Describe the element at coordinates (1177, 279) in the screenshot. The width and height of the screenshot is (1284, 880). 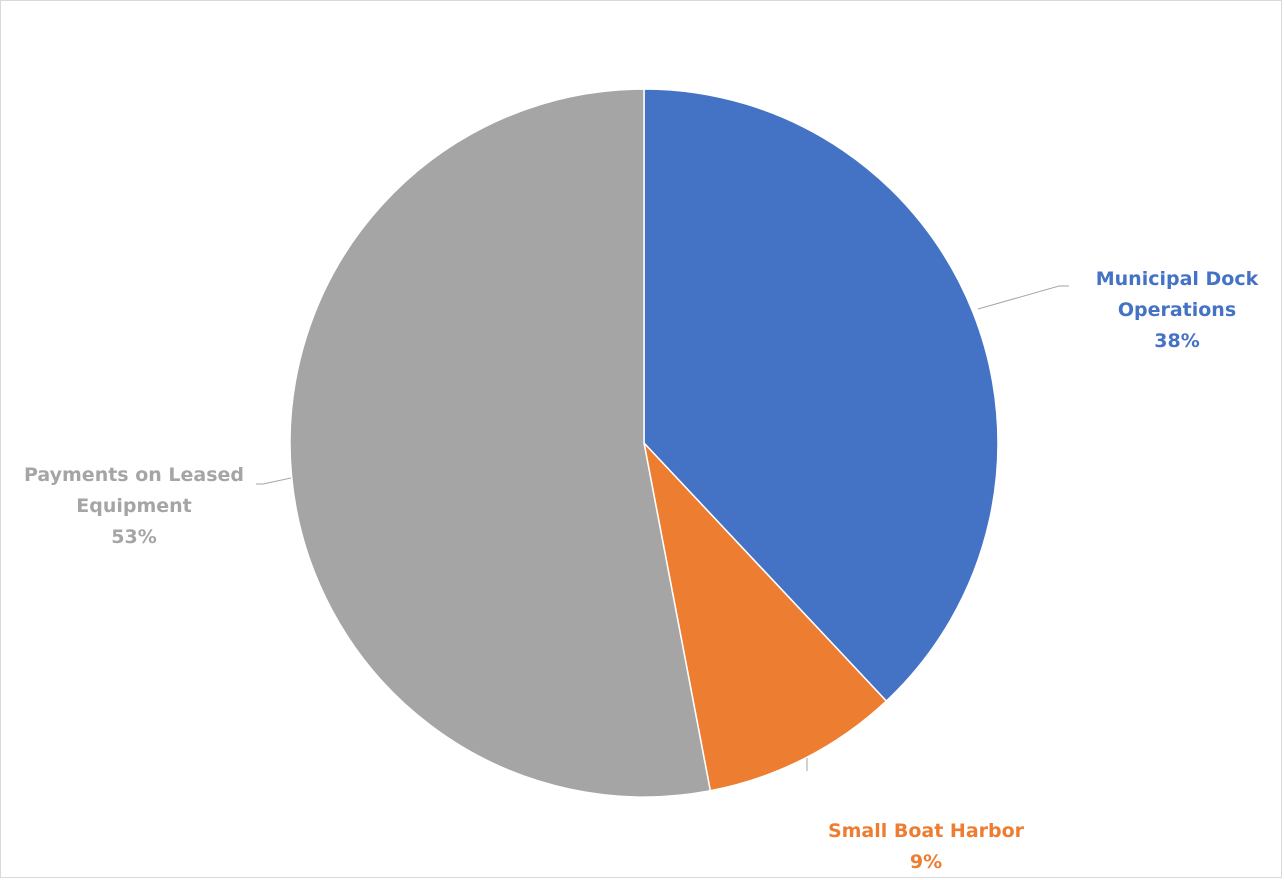
I see `data-label-category-0: Municipal Dock` at that location.